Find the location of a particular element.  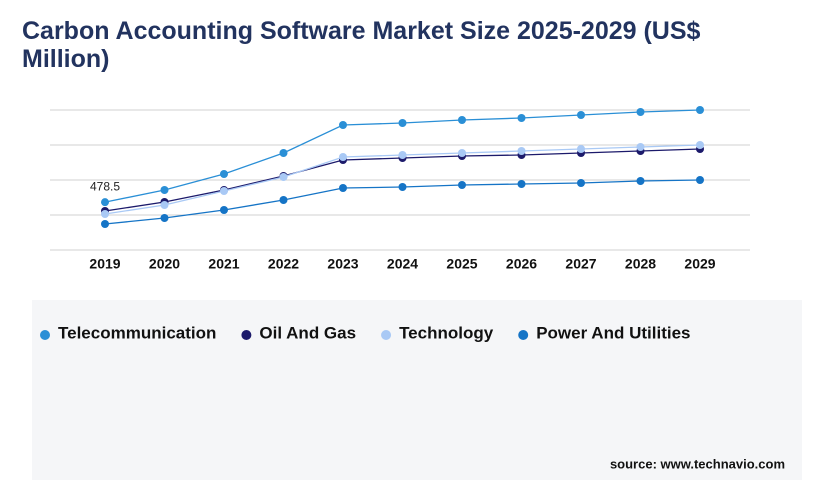

legend-label: Telecommunication is located at coordinates (137, 332).